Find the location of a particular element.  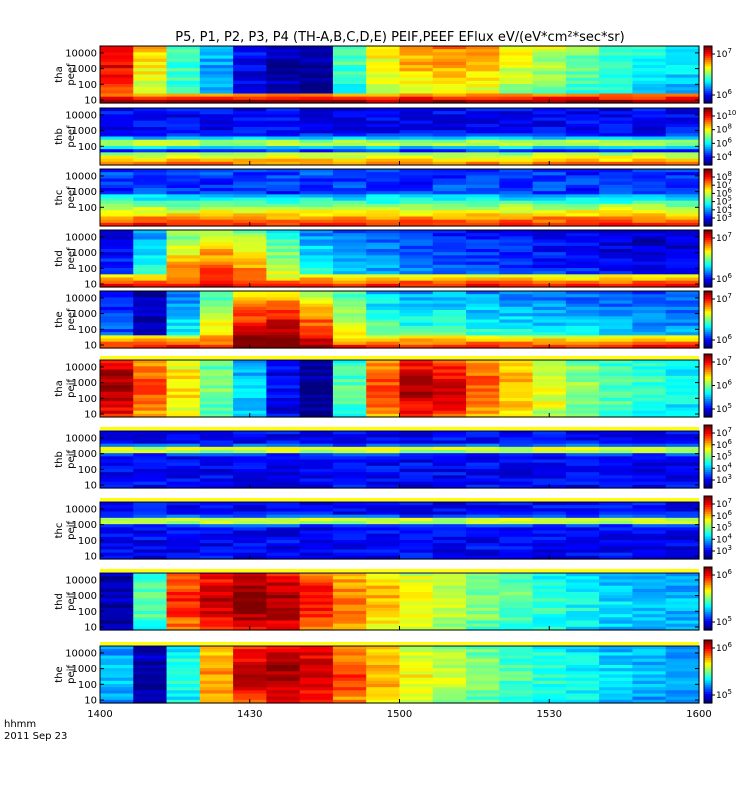

panel-ylabel: thc is located at coordinates (59, 531).